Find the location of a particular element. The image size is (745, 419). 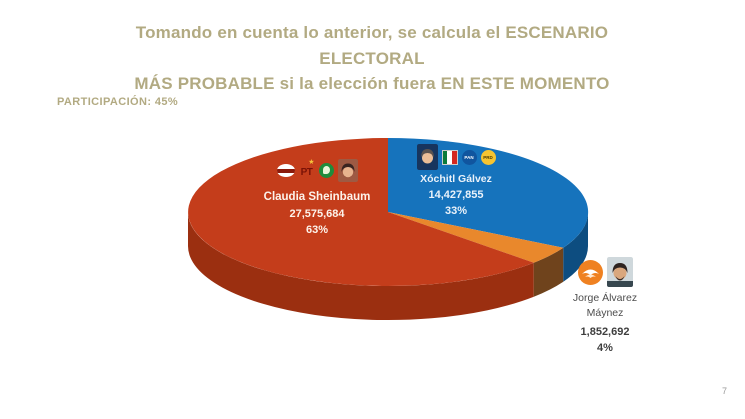

pie-slice-maynez is located at coordinates (476, 237).